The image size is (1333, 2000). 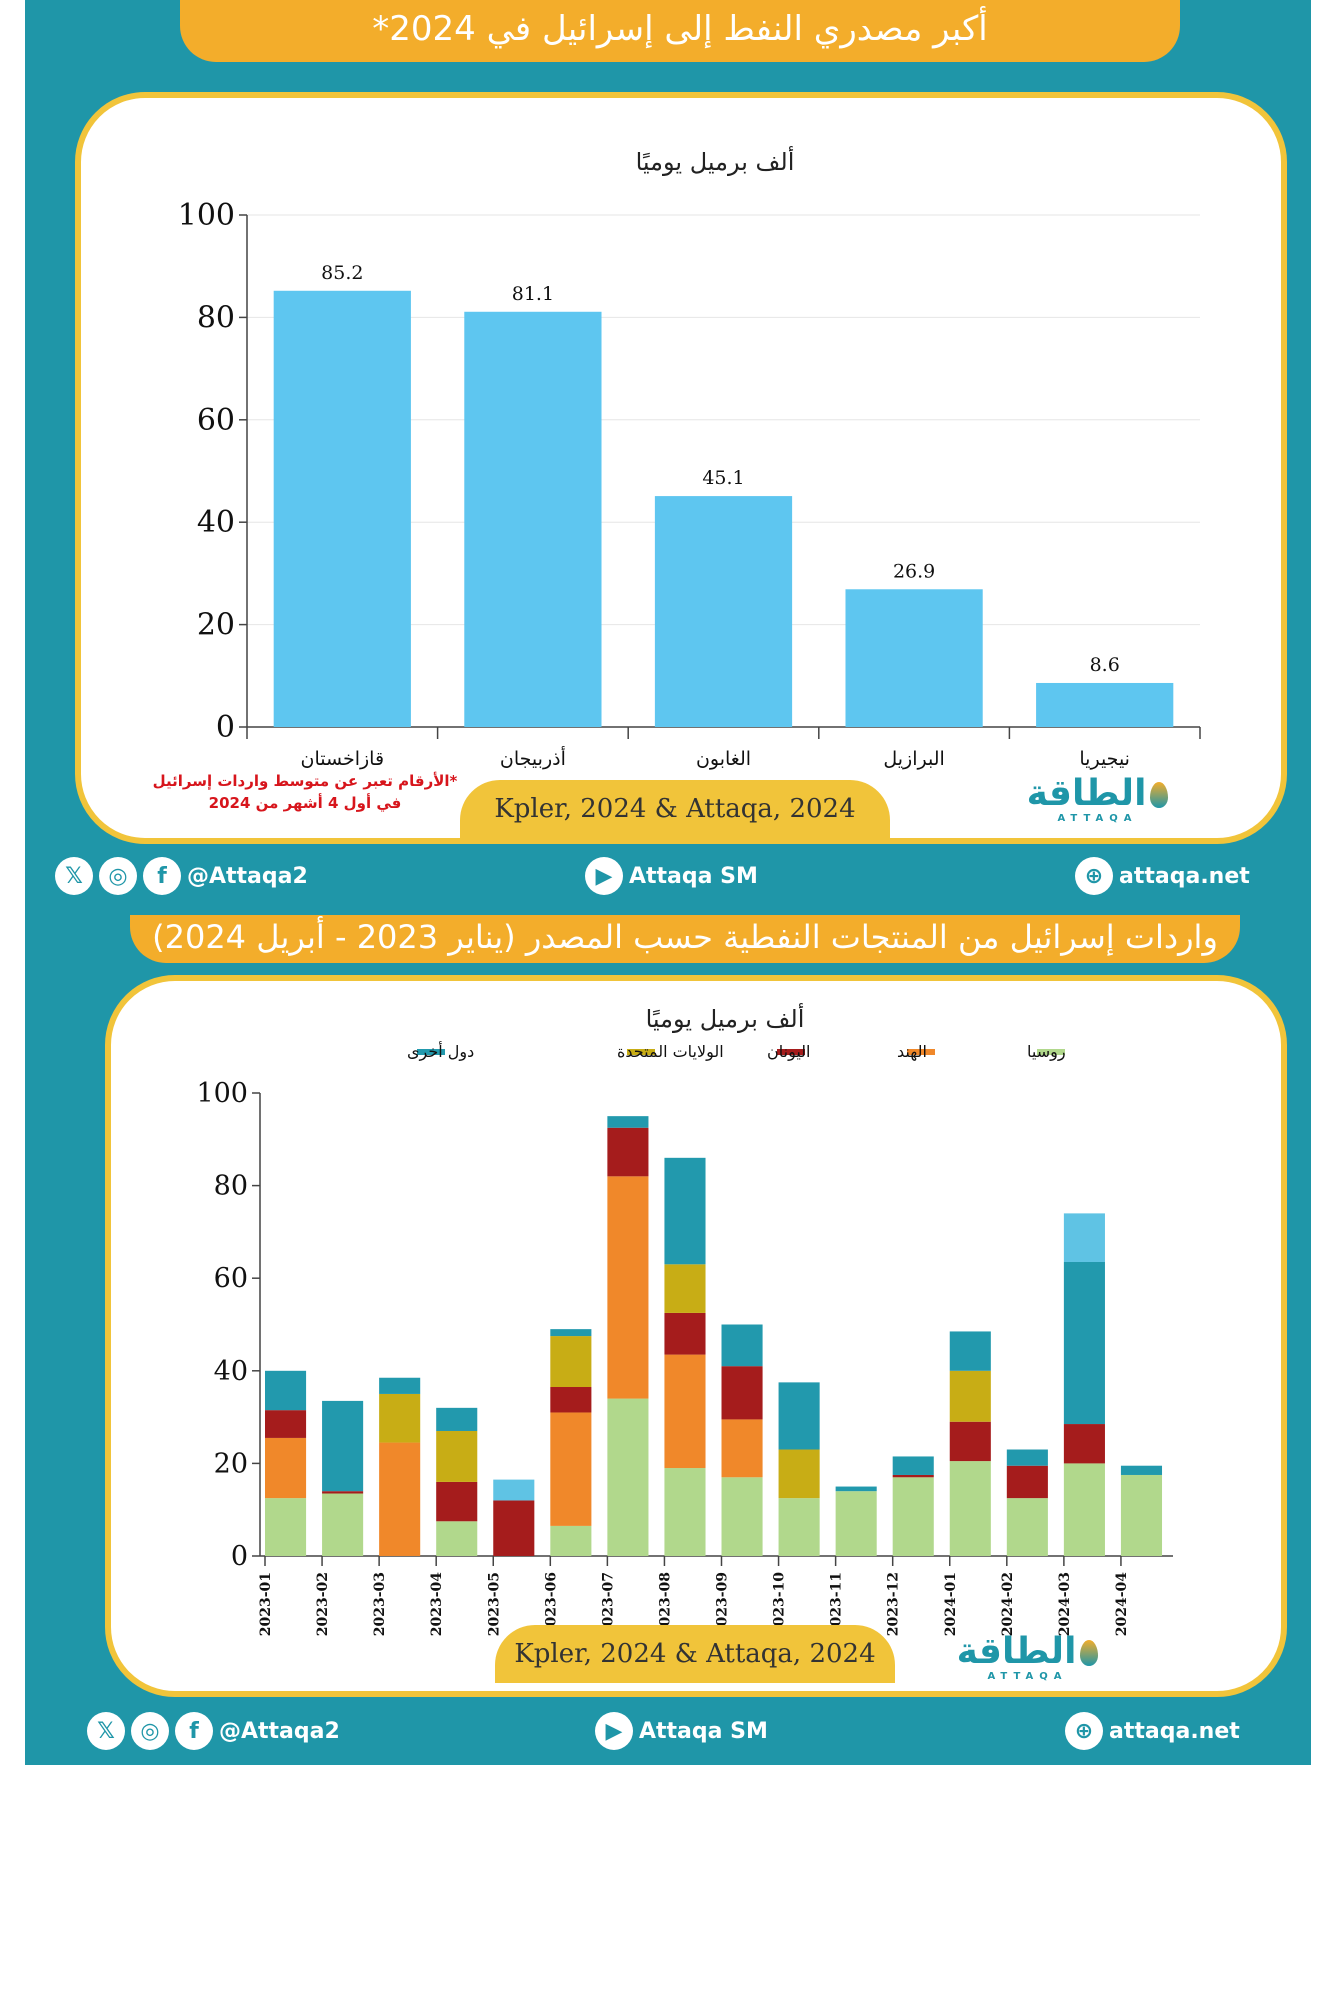 What do you see at coordinates (533, 758) in the screenshot?
I see `chart1-category-label: أذربيجان` at bounding box center [533, 758].